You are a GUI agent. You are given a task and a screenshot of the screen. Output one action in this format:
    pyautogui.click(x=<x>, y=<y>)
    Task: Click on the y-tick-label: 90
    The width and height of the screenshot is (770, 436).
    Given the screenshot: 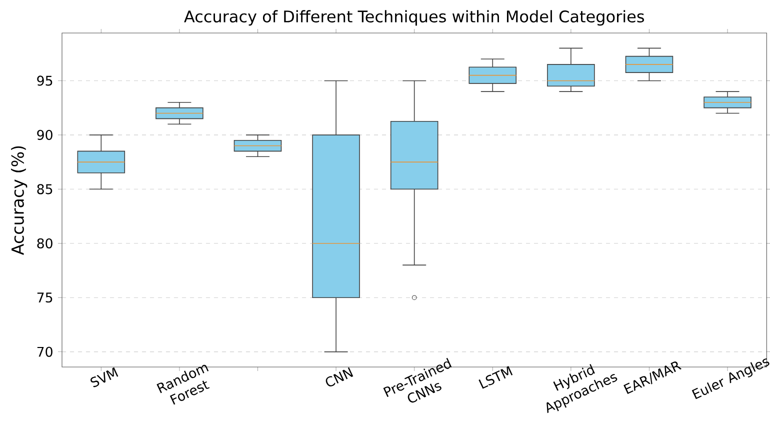 What is the action you would take?
    pyautogui.click(x=44, y=135)
    